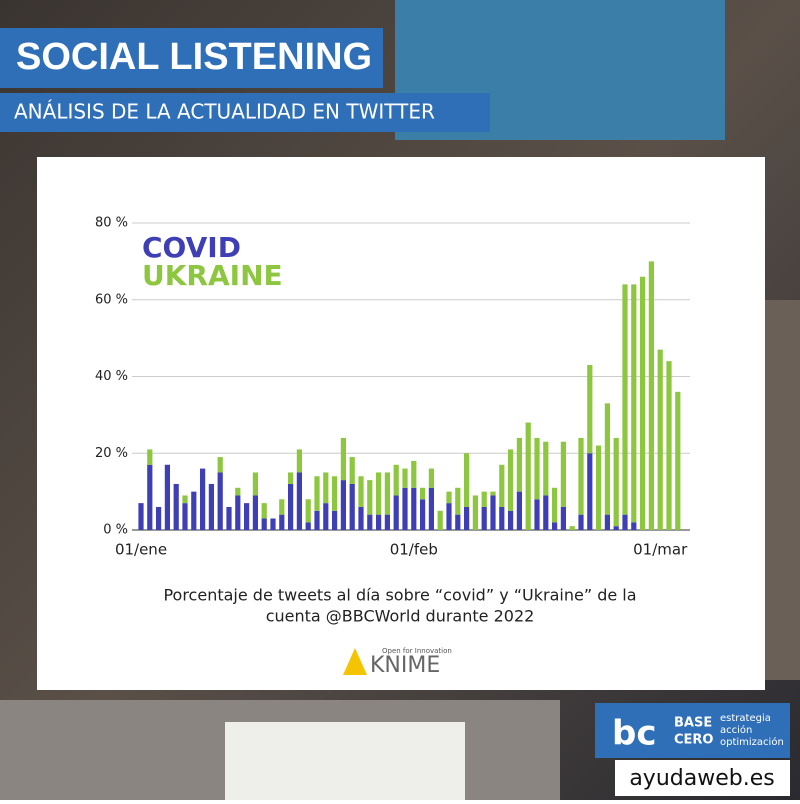 Image resolution: width=800 pixels, height=804 pixels. I want to click on brand-line: optimización, so click(752, 742).